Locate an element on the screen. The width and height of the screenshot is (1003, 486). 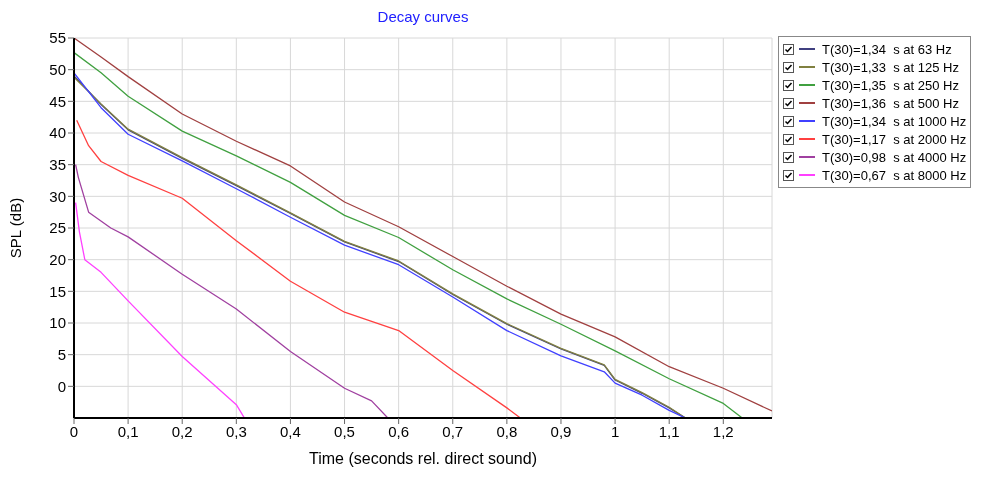
y-tick-label: 50 is located at coordinates (57, 69).